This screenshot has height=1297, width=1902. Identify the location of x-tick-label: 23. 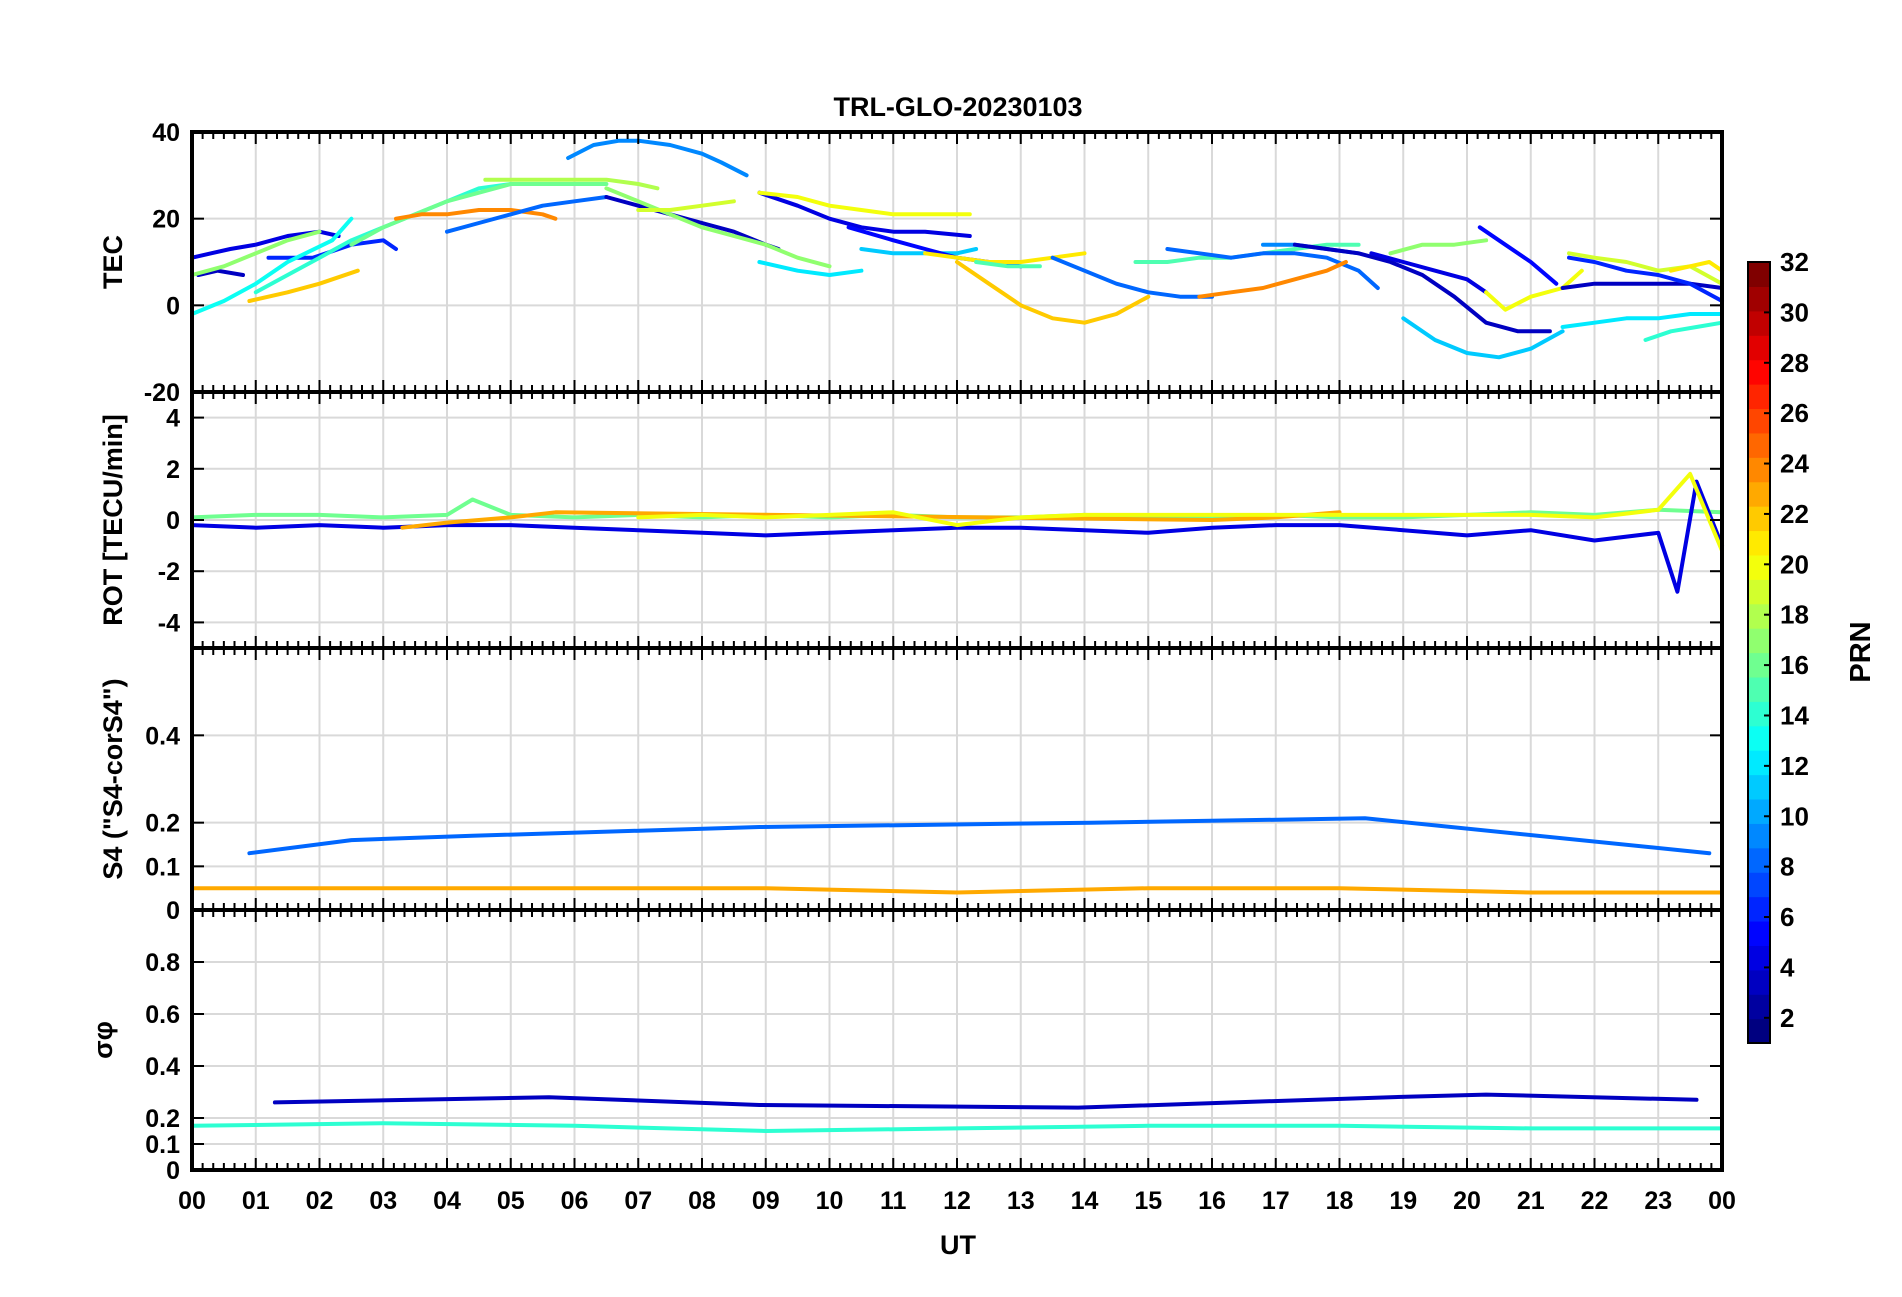
(1658, 1201).